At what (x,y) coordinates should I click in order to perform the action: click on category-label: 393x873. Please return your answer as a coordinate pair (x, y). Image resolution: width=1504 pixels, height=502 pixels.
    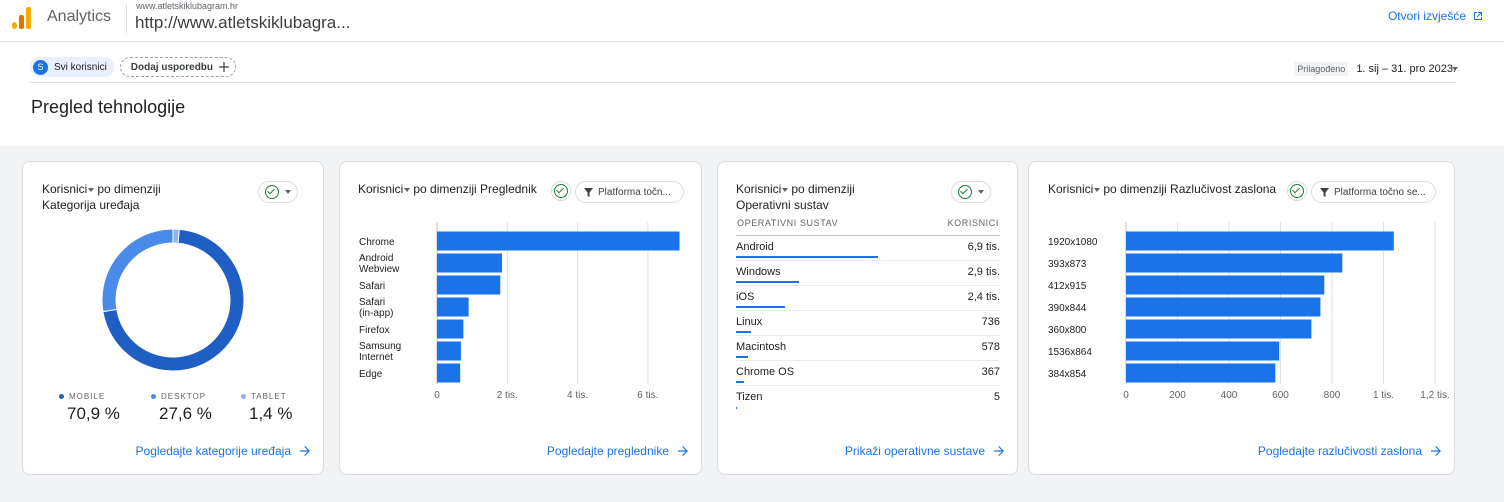
    Looking at the image, I should click on (1067, 264).